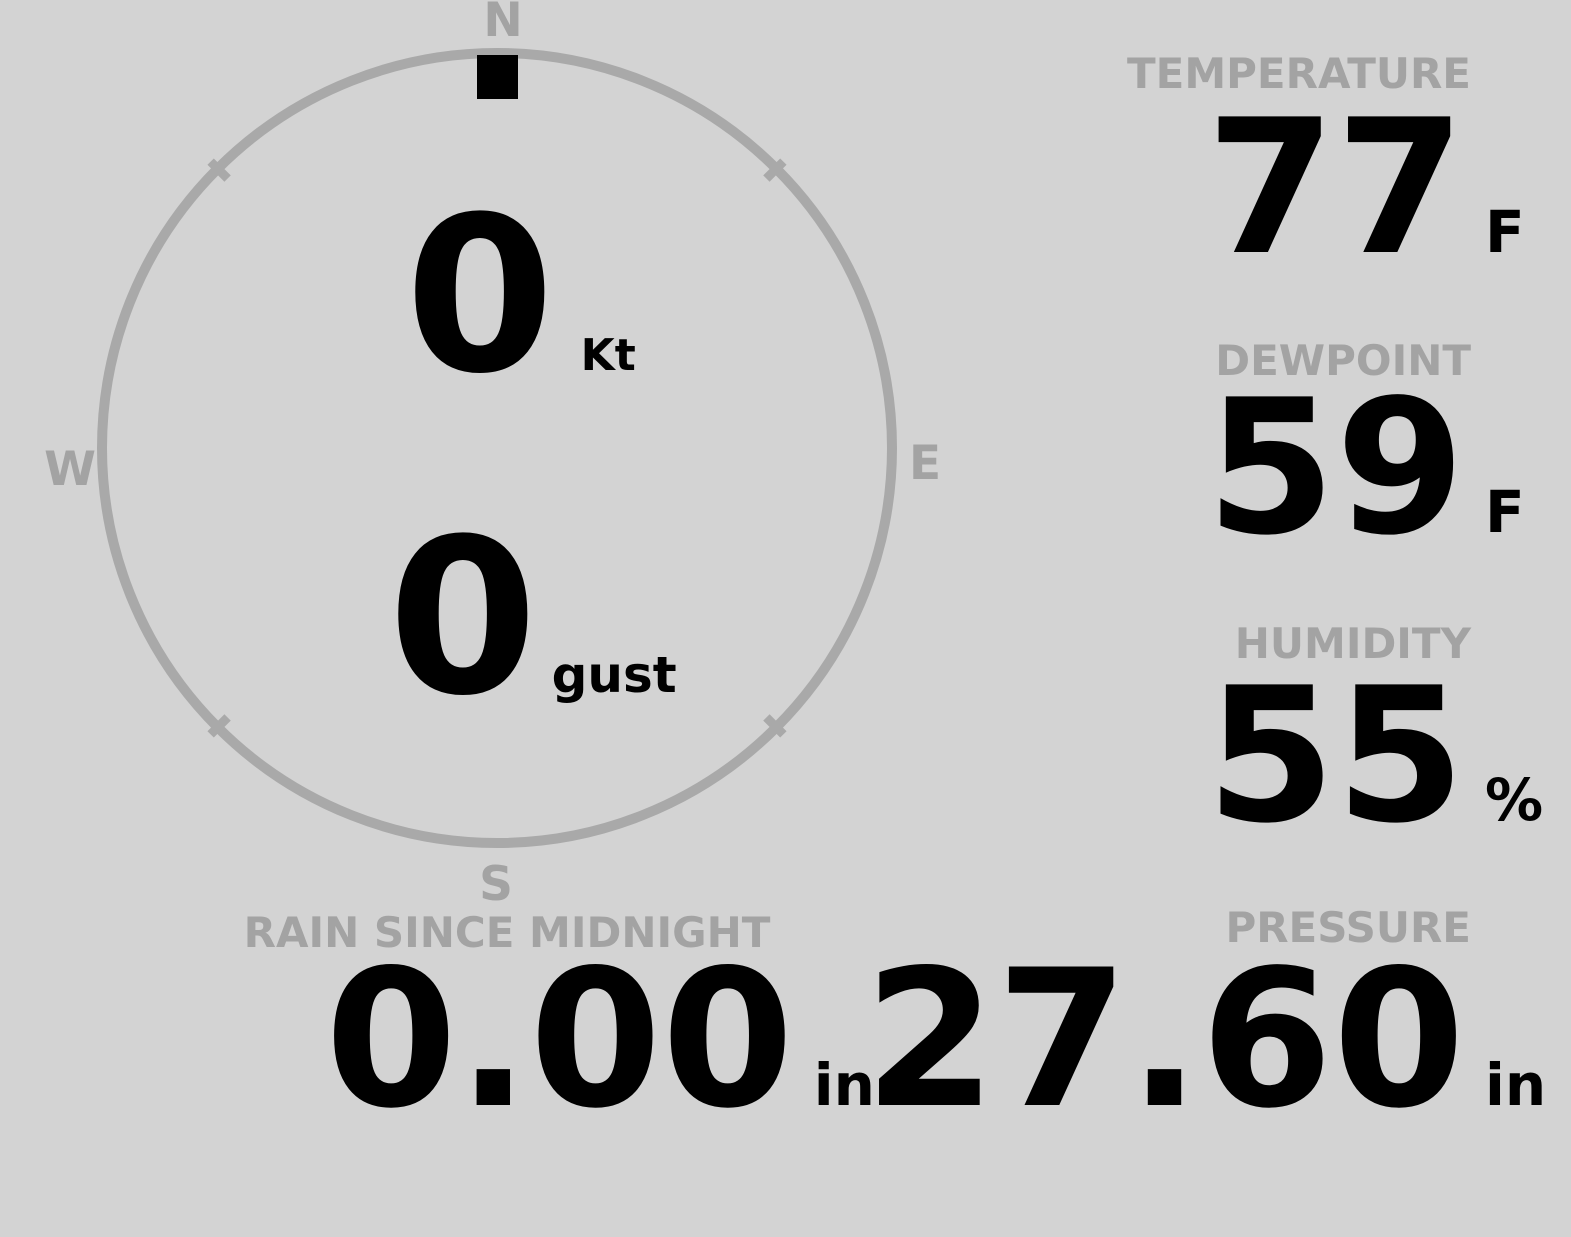  I want to click on wind-gust-value: 0, so click(463, 617).